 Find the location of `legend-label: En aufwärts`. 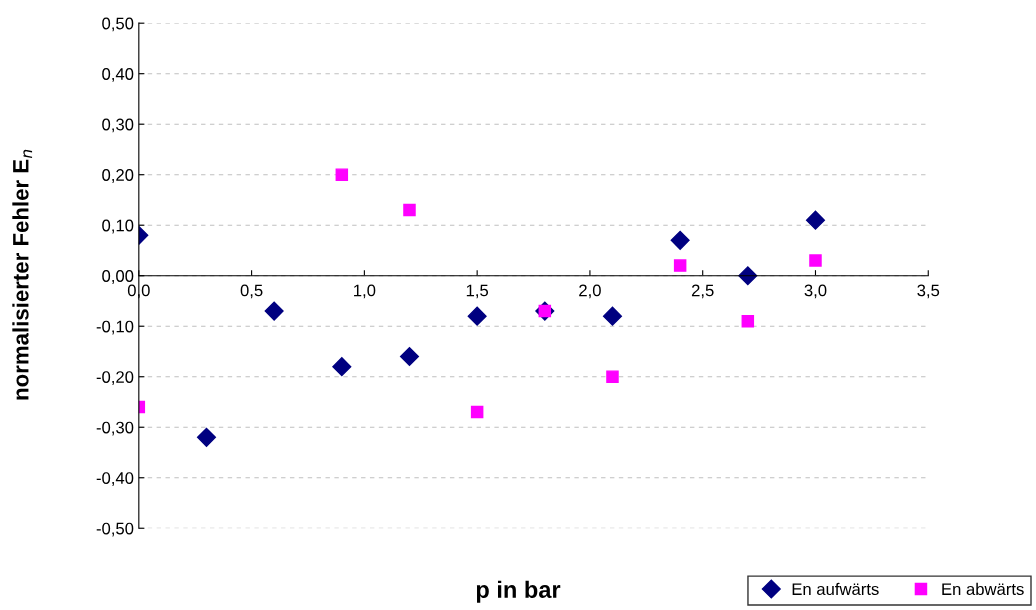

legend-label: En aufwärts is located at coordinates (835, 589).